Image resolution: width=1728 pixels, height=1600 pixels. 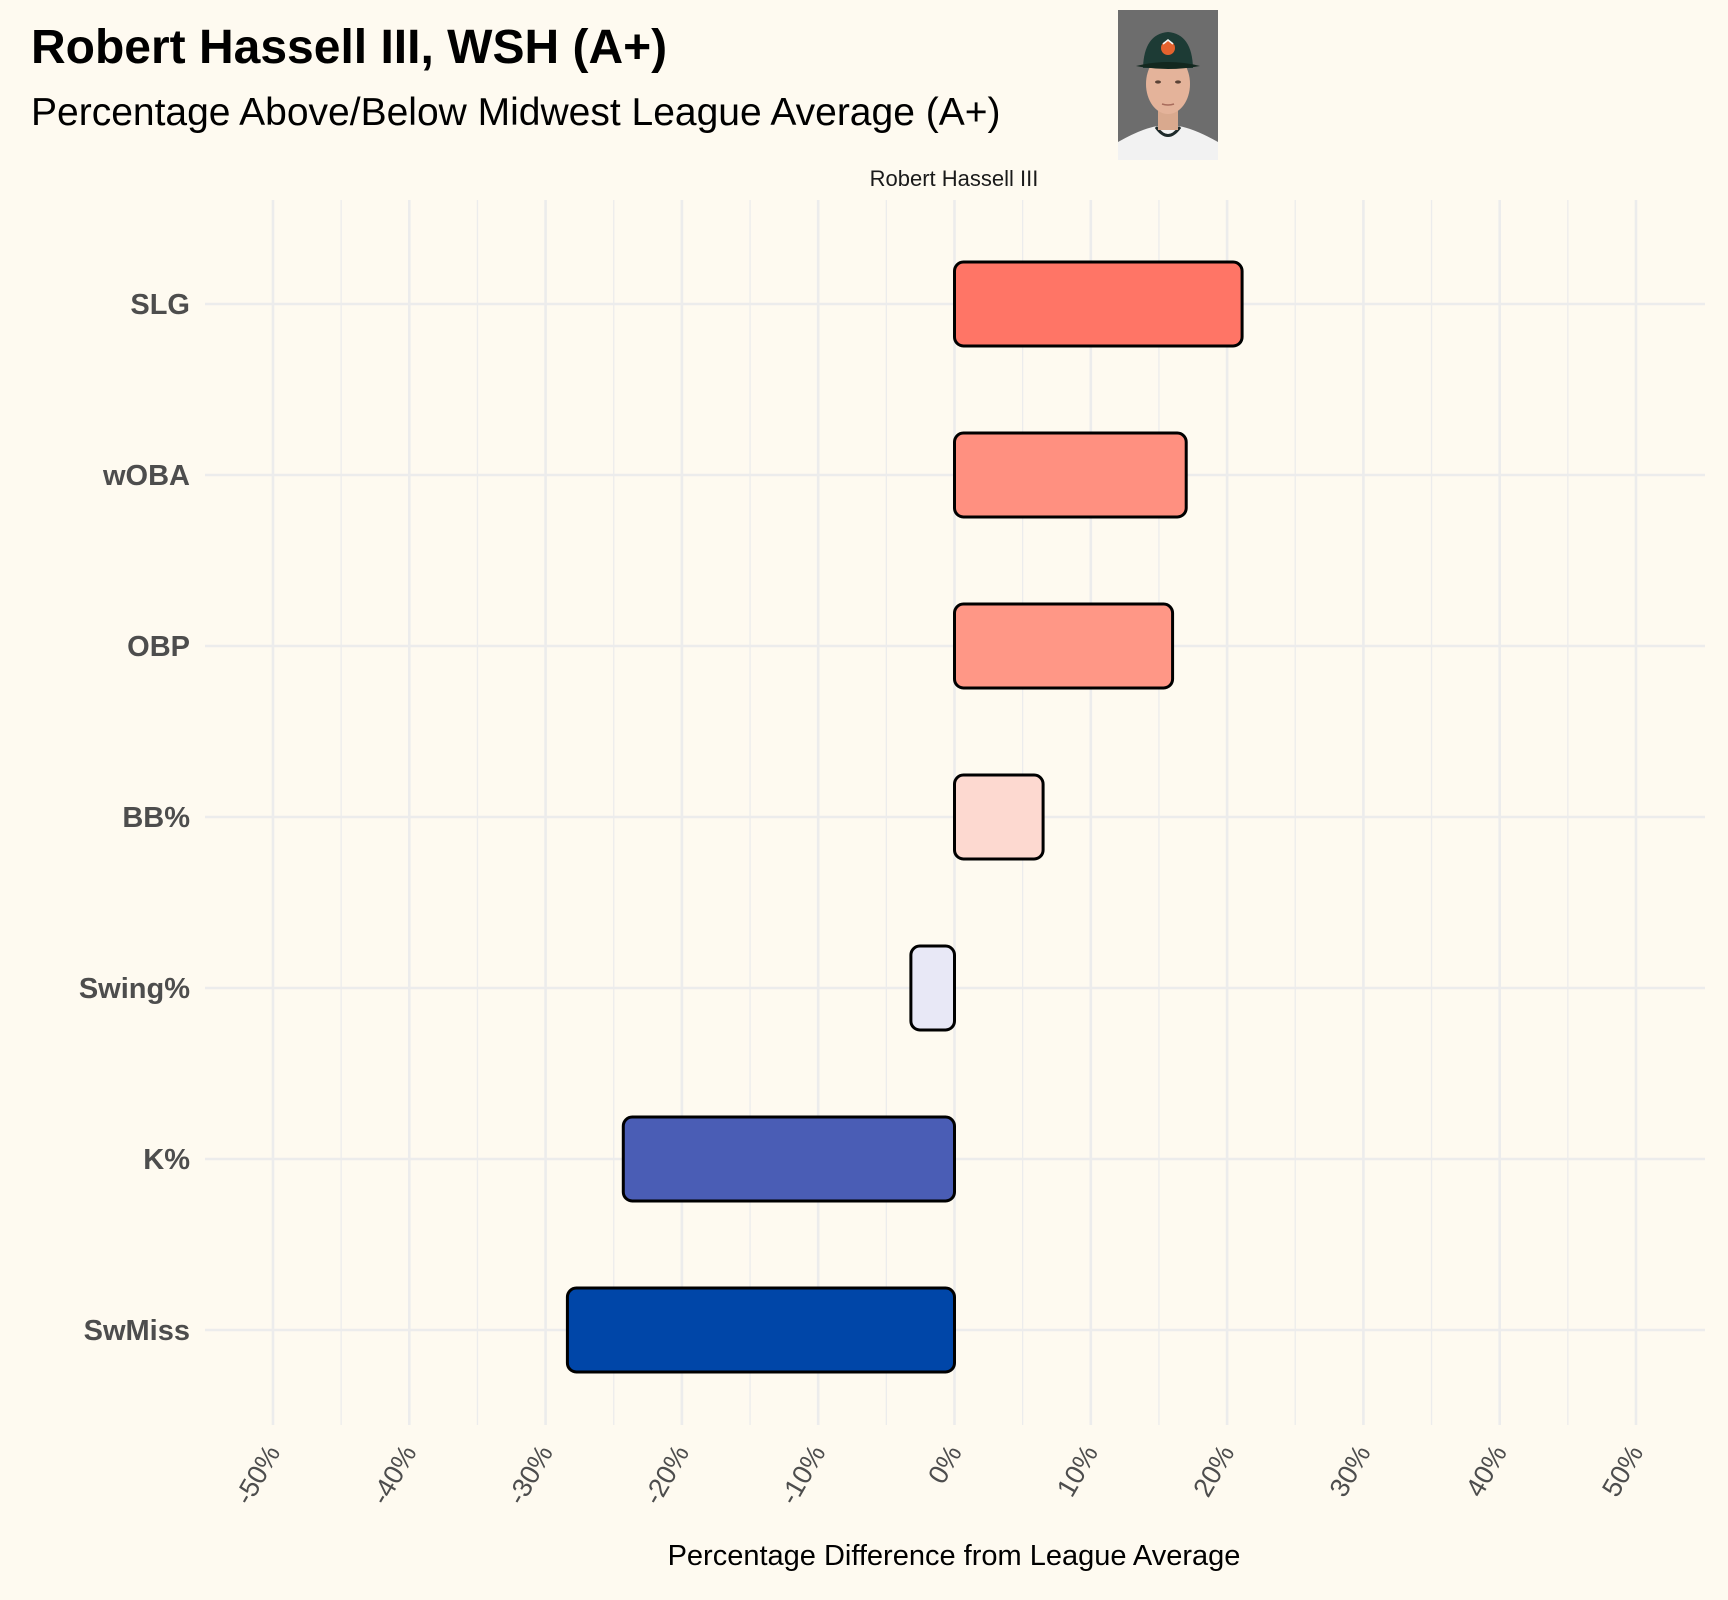 I want to click on bar-slg, so click(x=1098, y=304).